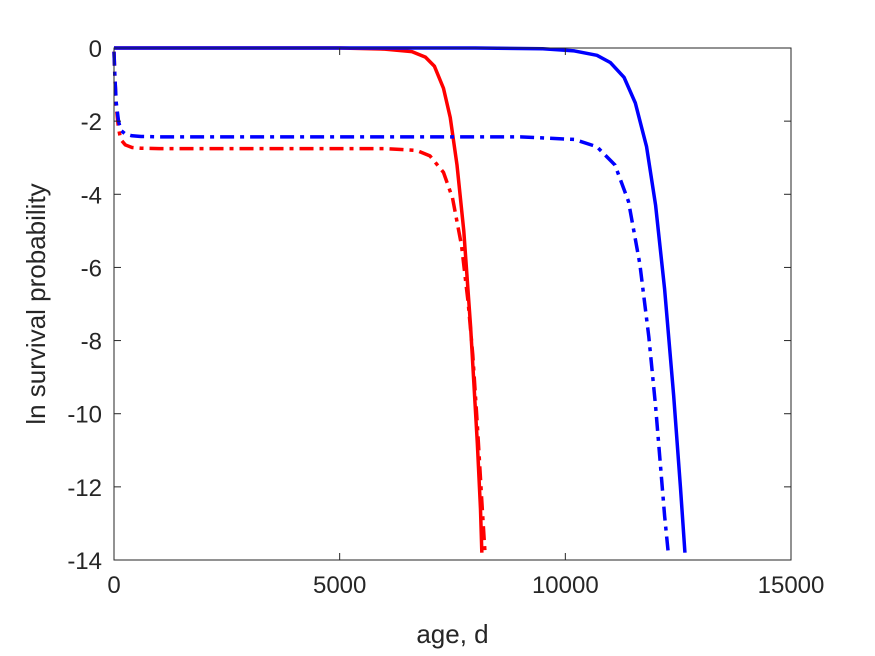 This screenshot has height=656, width=875. I want to click on y-axis-label: ln survival probability, so click(36, 303).